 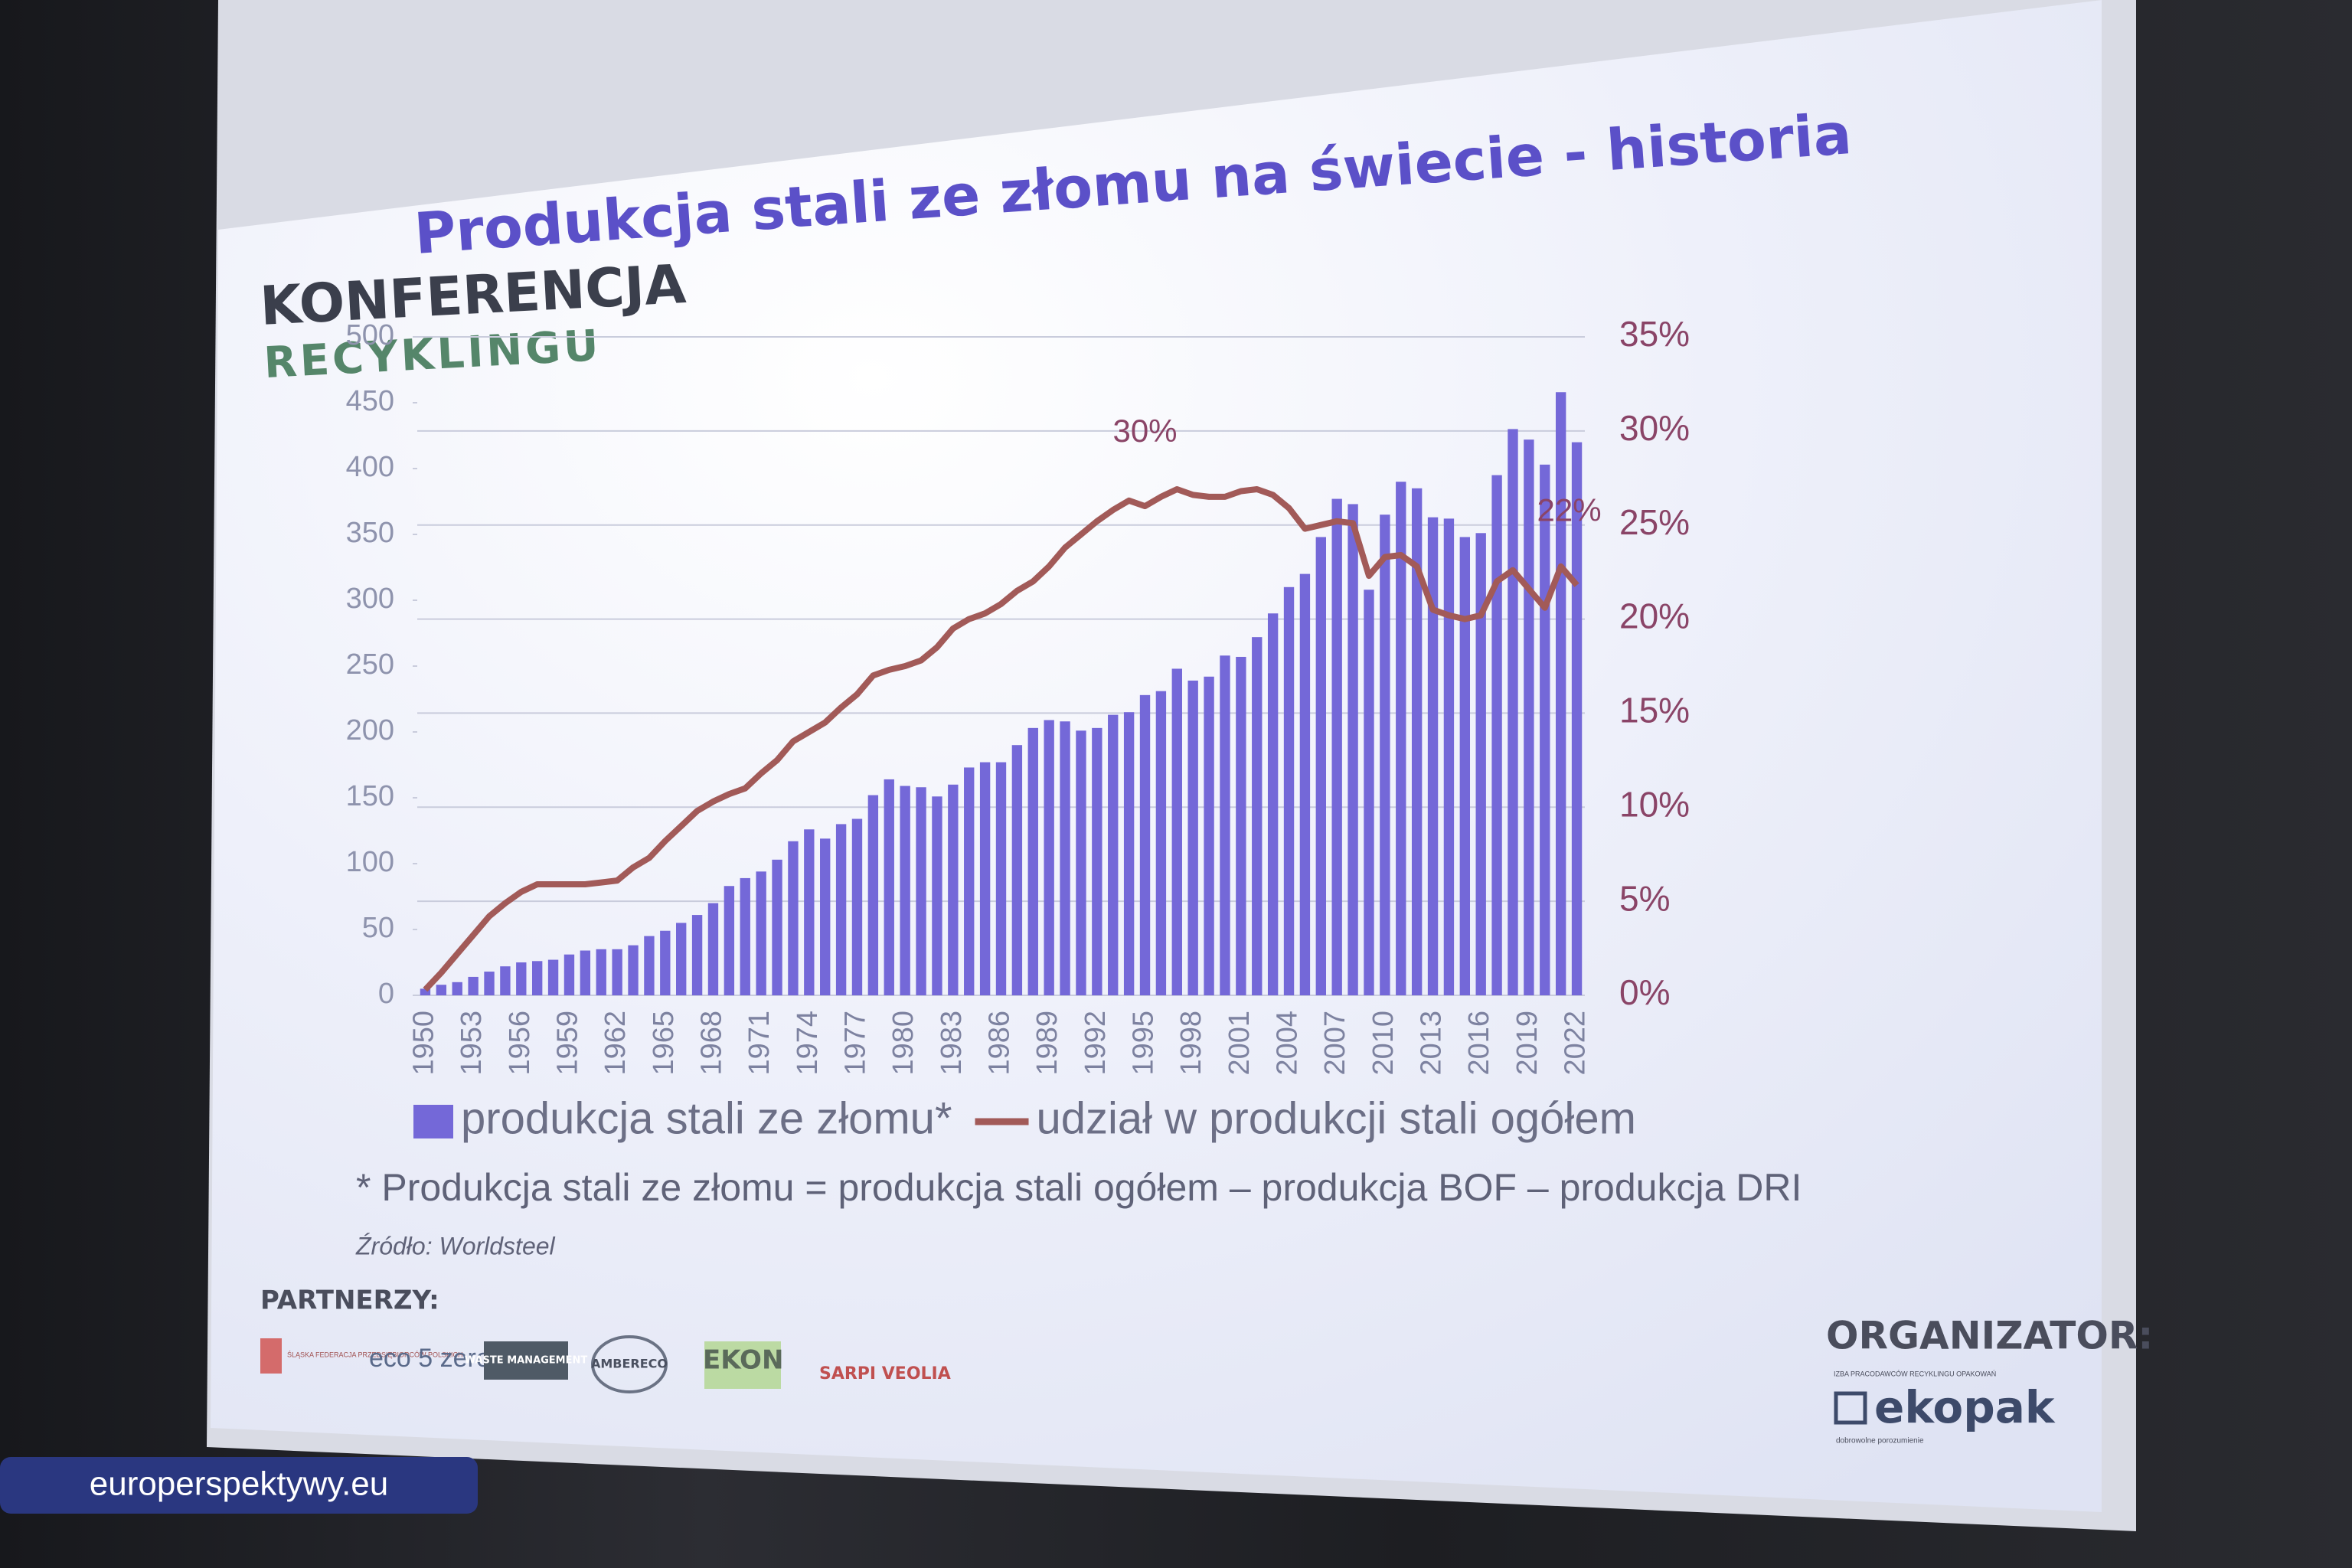 I want to click on legend-swatch, so click(x=433, y=1121).